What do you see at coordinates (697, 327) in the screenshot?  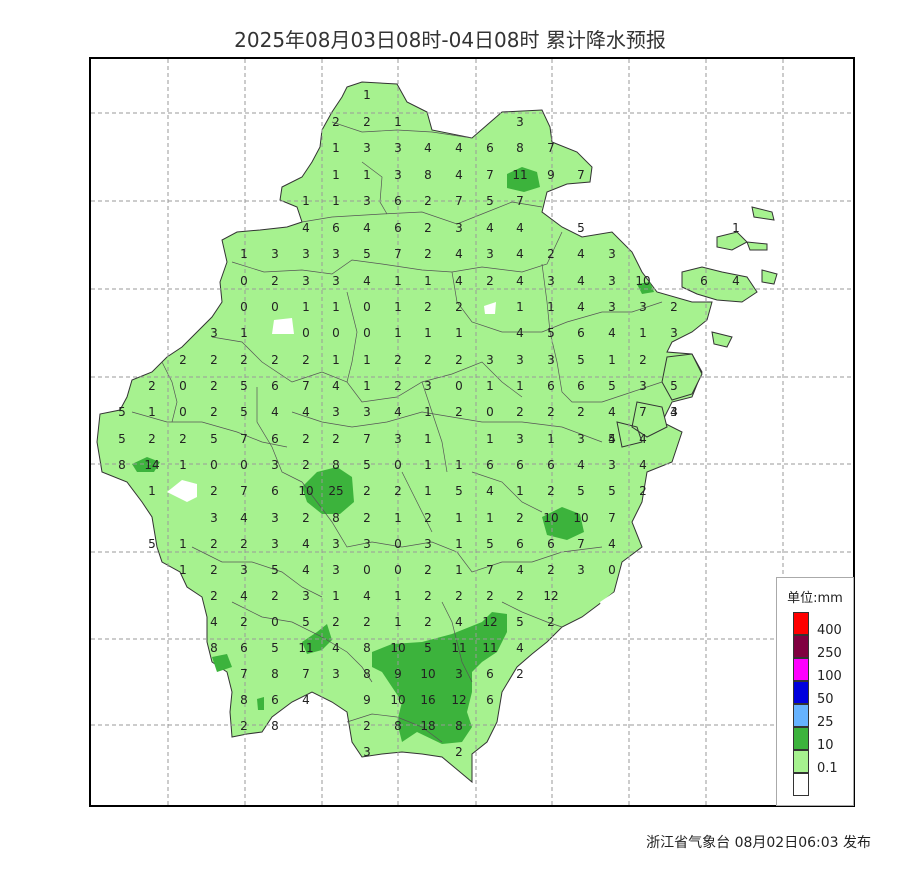 I see `zhoushan-islands` at bounding box center [697, 327].